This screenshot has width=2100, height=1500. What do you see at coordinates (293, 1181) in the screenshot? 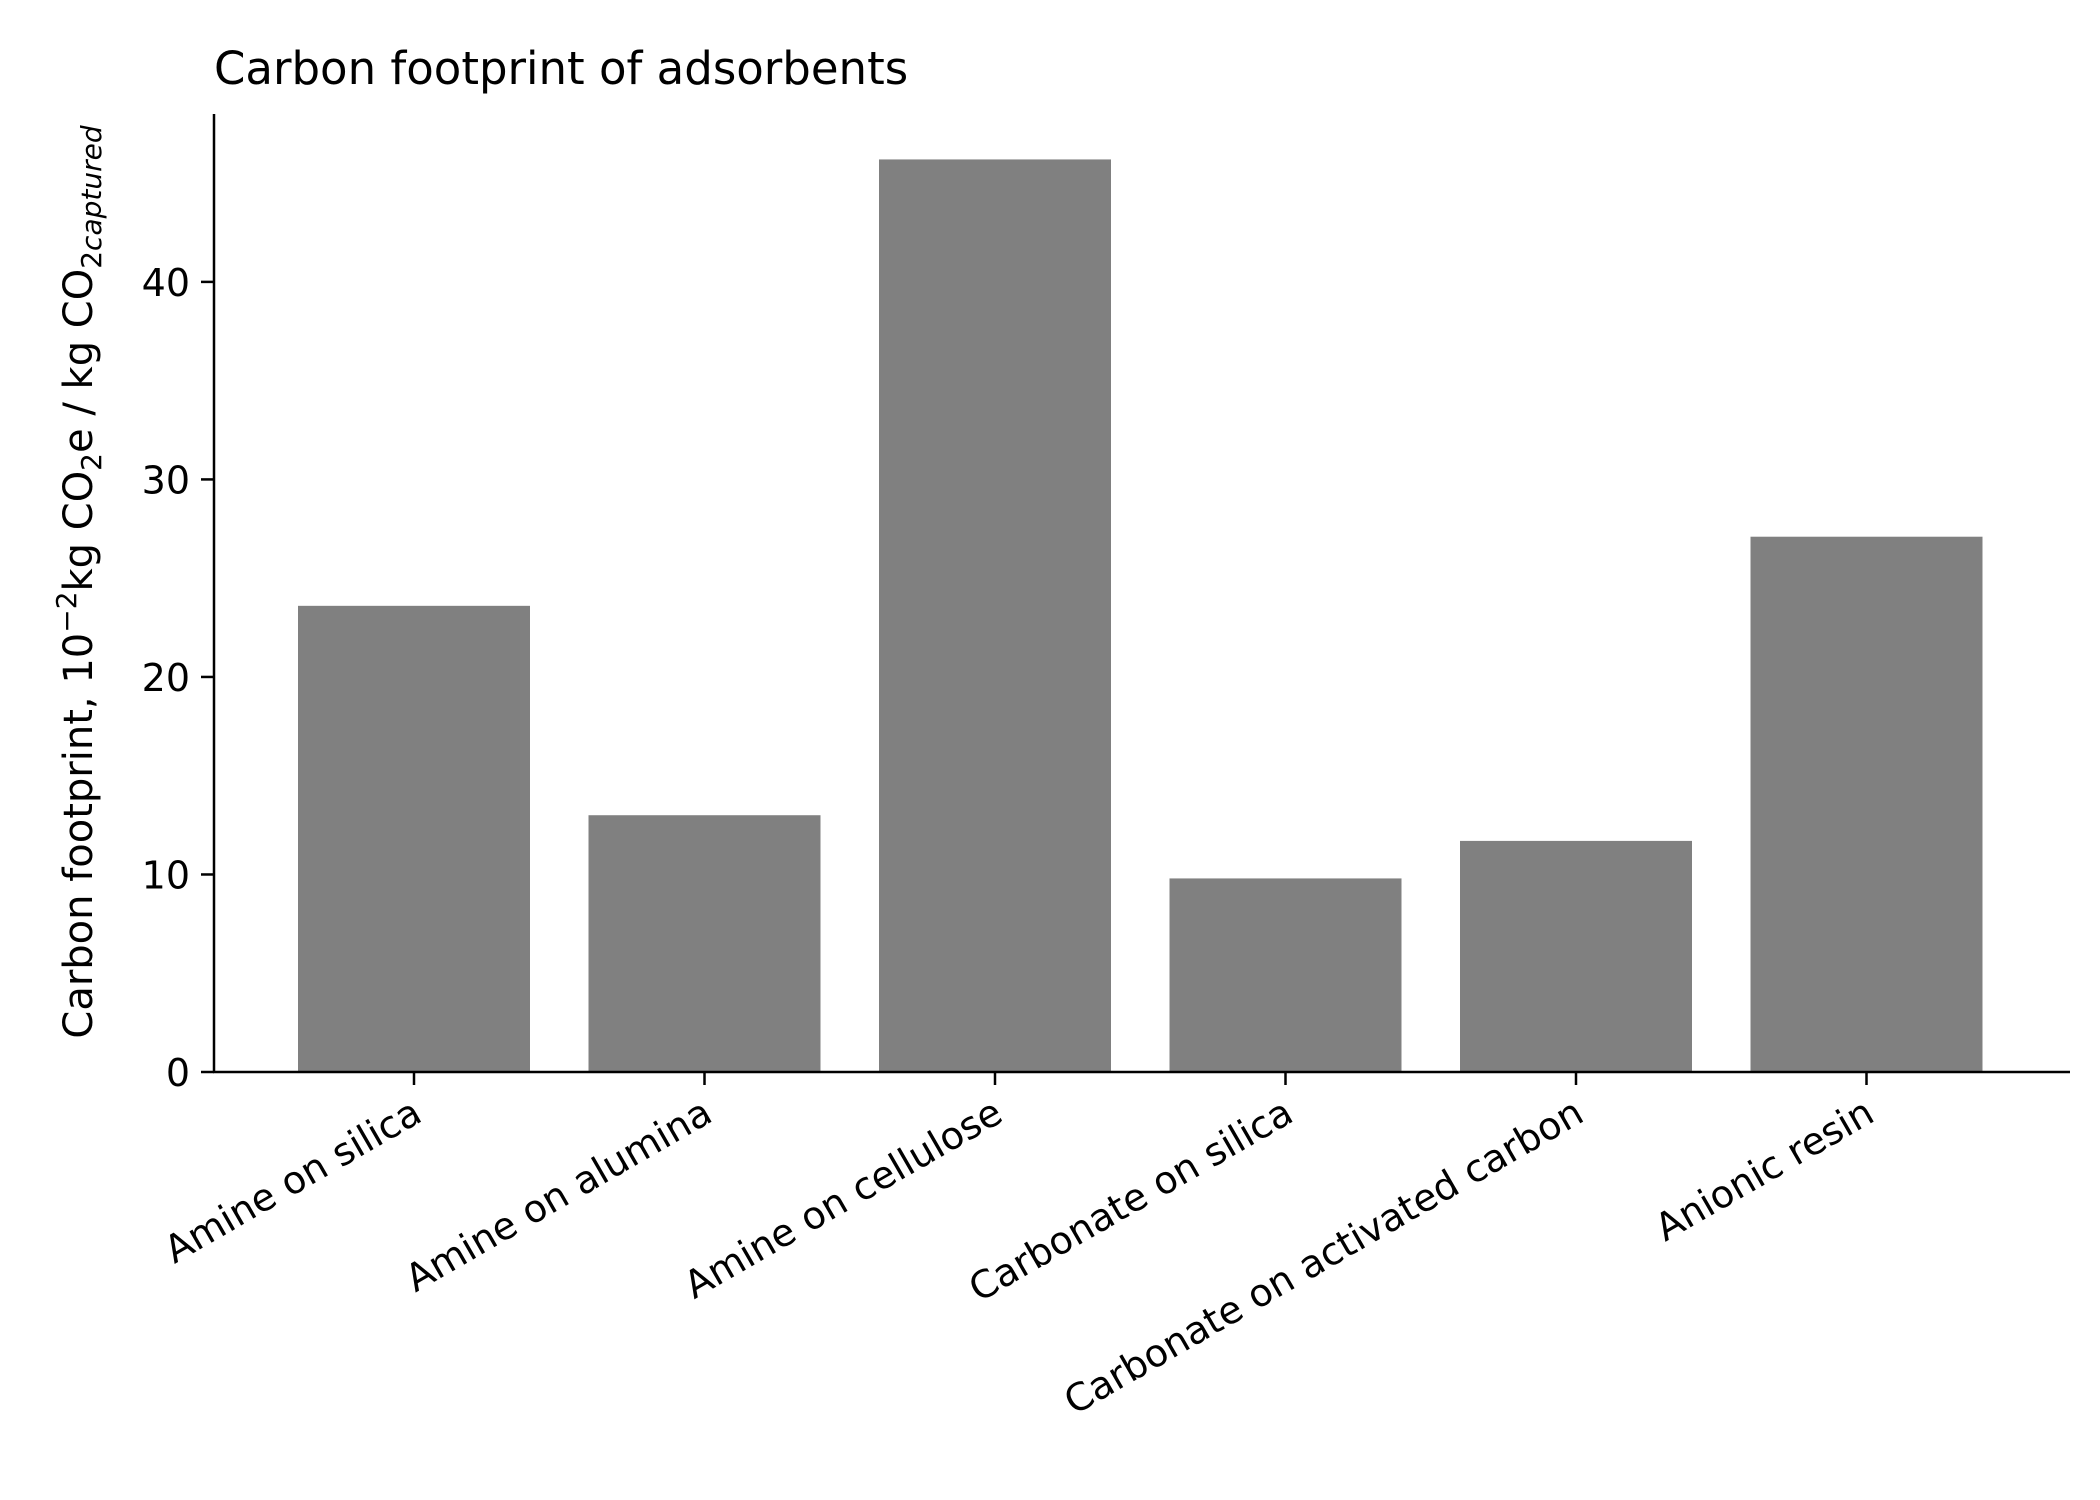
I see `x-tick-label-1: Amine on silica` at bounding box center [293, 1181].